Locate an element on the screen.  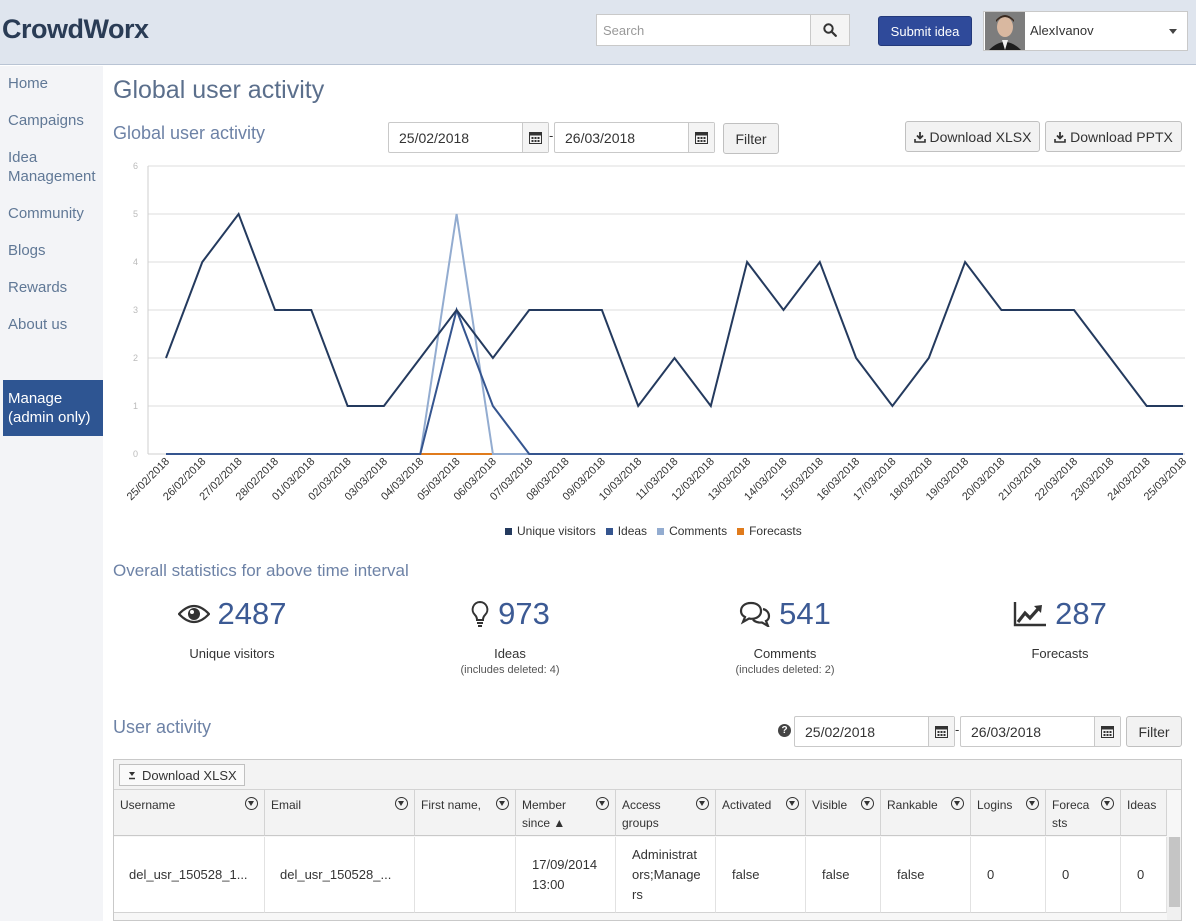
search-button is located at coordinates (830, 30).